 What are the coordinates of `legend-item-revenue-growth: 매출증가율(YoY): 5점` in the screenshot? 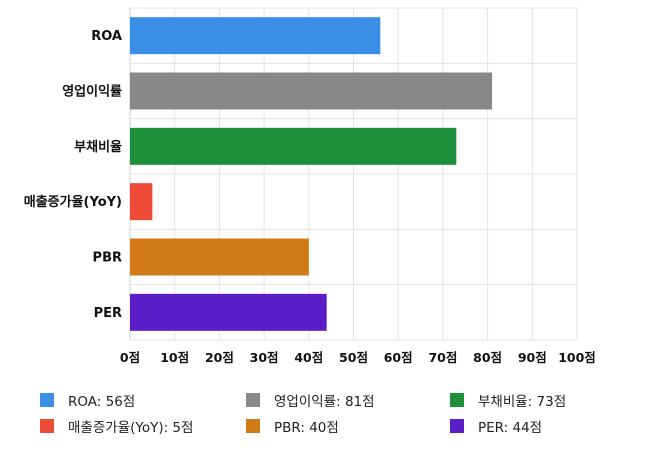 It's located at (116, 426).